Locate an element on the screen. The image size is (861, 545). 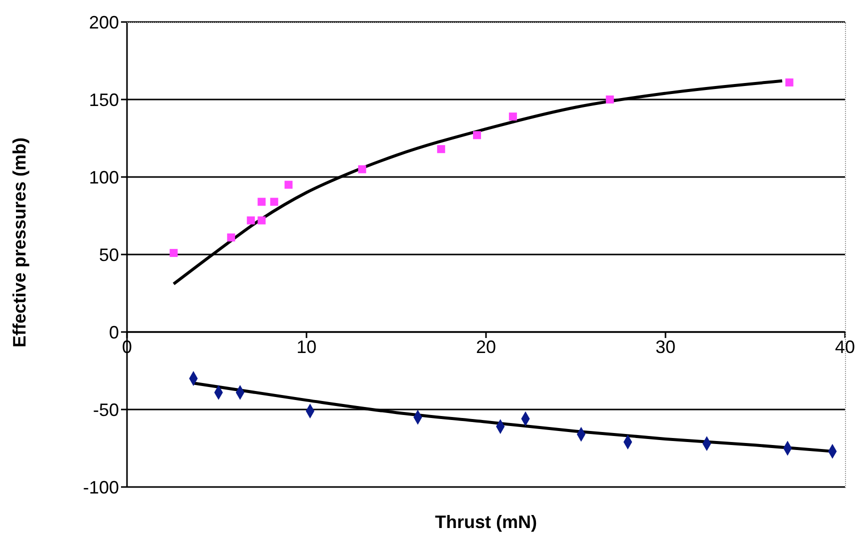
x-tick-label: 10 is located at coordinates (306, 346).